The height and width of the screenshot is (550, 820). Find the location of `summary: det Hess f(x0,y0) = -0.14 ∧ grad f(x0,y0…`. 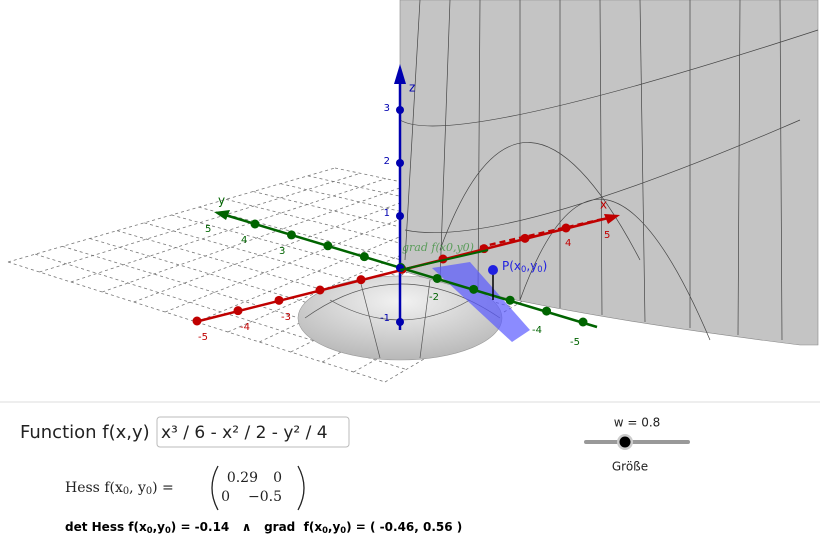

summary: det Hess f(x0,y0) = -0.14 ∧ grad f(x0,y0… is located at coordinates (263, 527).